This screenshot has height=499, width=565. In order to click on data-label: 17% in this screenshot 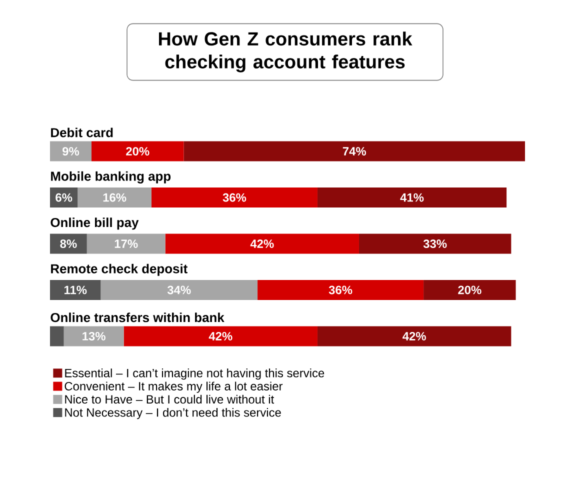, I will do `click(126, 244)`.